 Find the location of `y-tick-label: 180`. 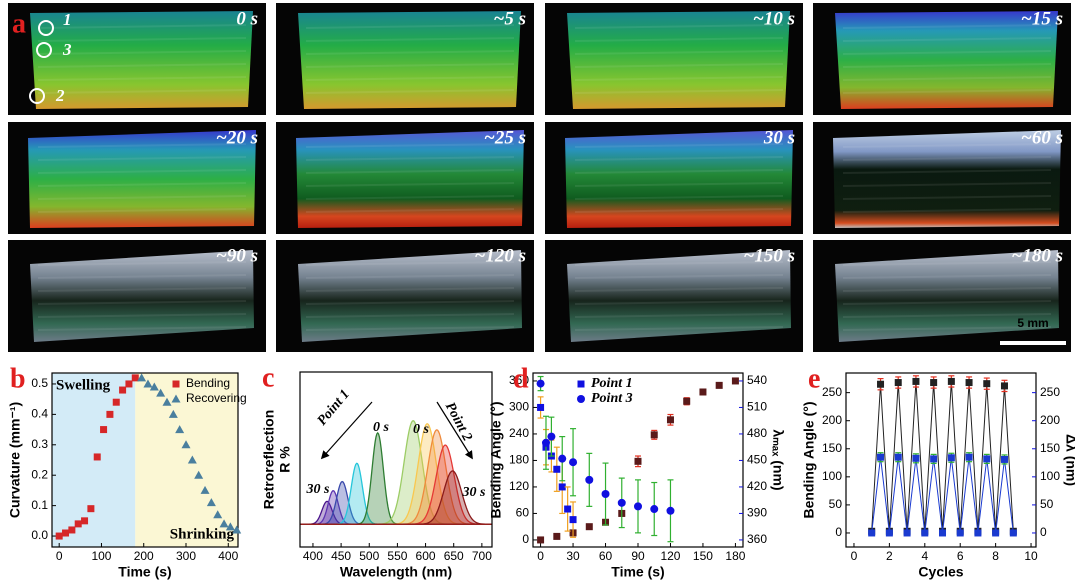

y-tick-label: 180 is located at coordinates (519, 460).